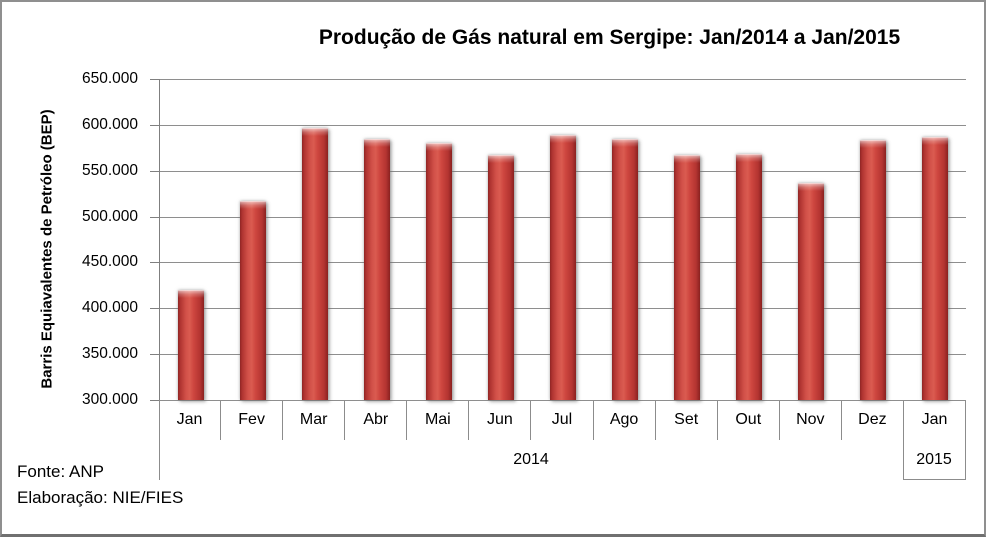 The image size is (986, 537). I want to click on footer-elaboration: Elaboração: NIE/FIES, so click(100, 497).